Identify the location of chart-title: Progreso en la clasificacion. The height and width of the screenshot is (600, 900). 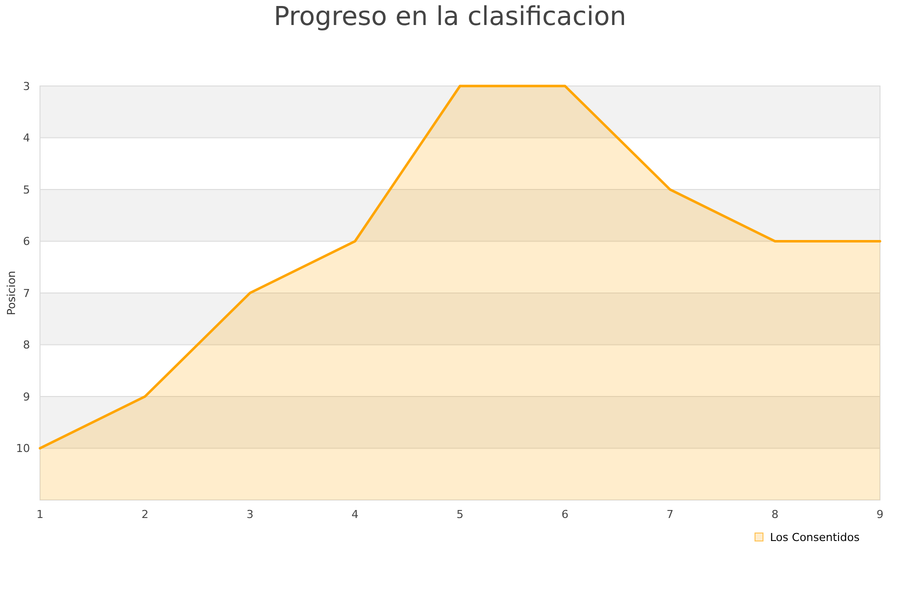
(450, 17).